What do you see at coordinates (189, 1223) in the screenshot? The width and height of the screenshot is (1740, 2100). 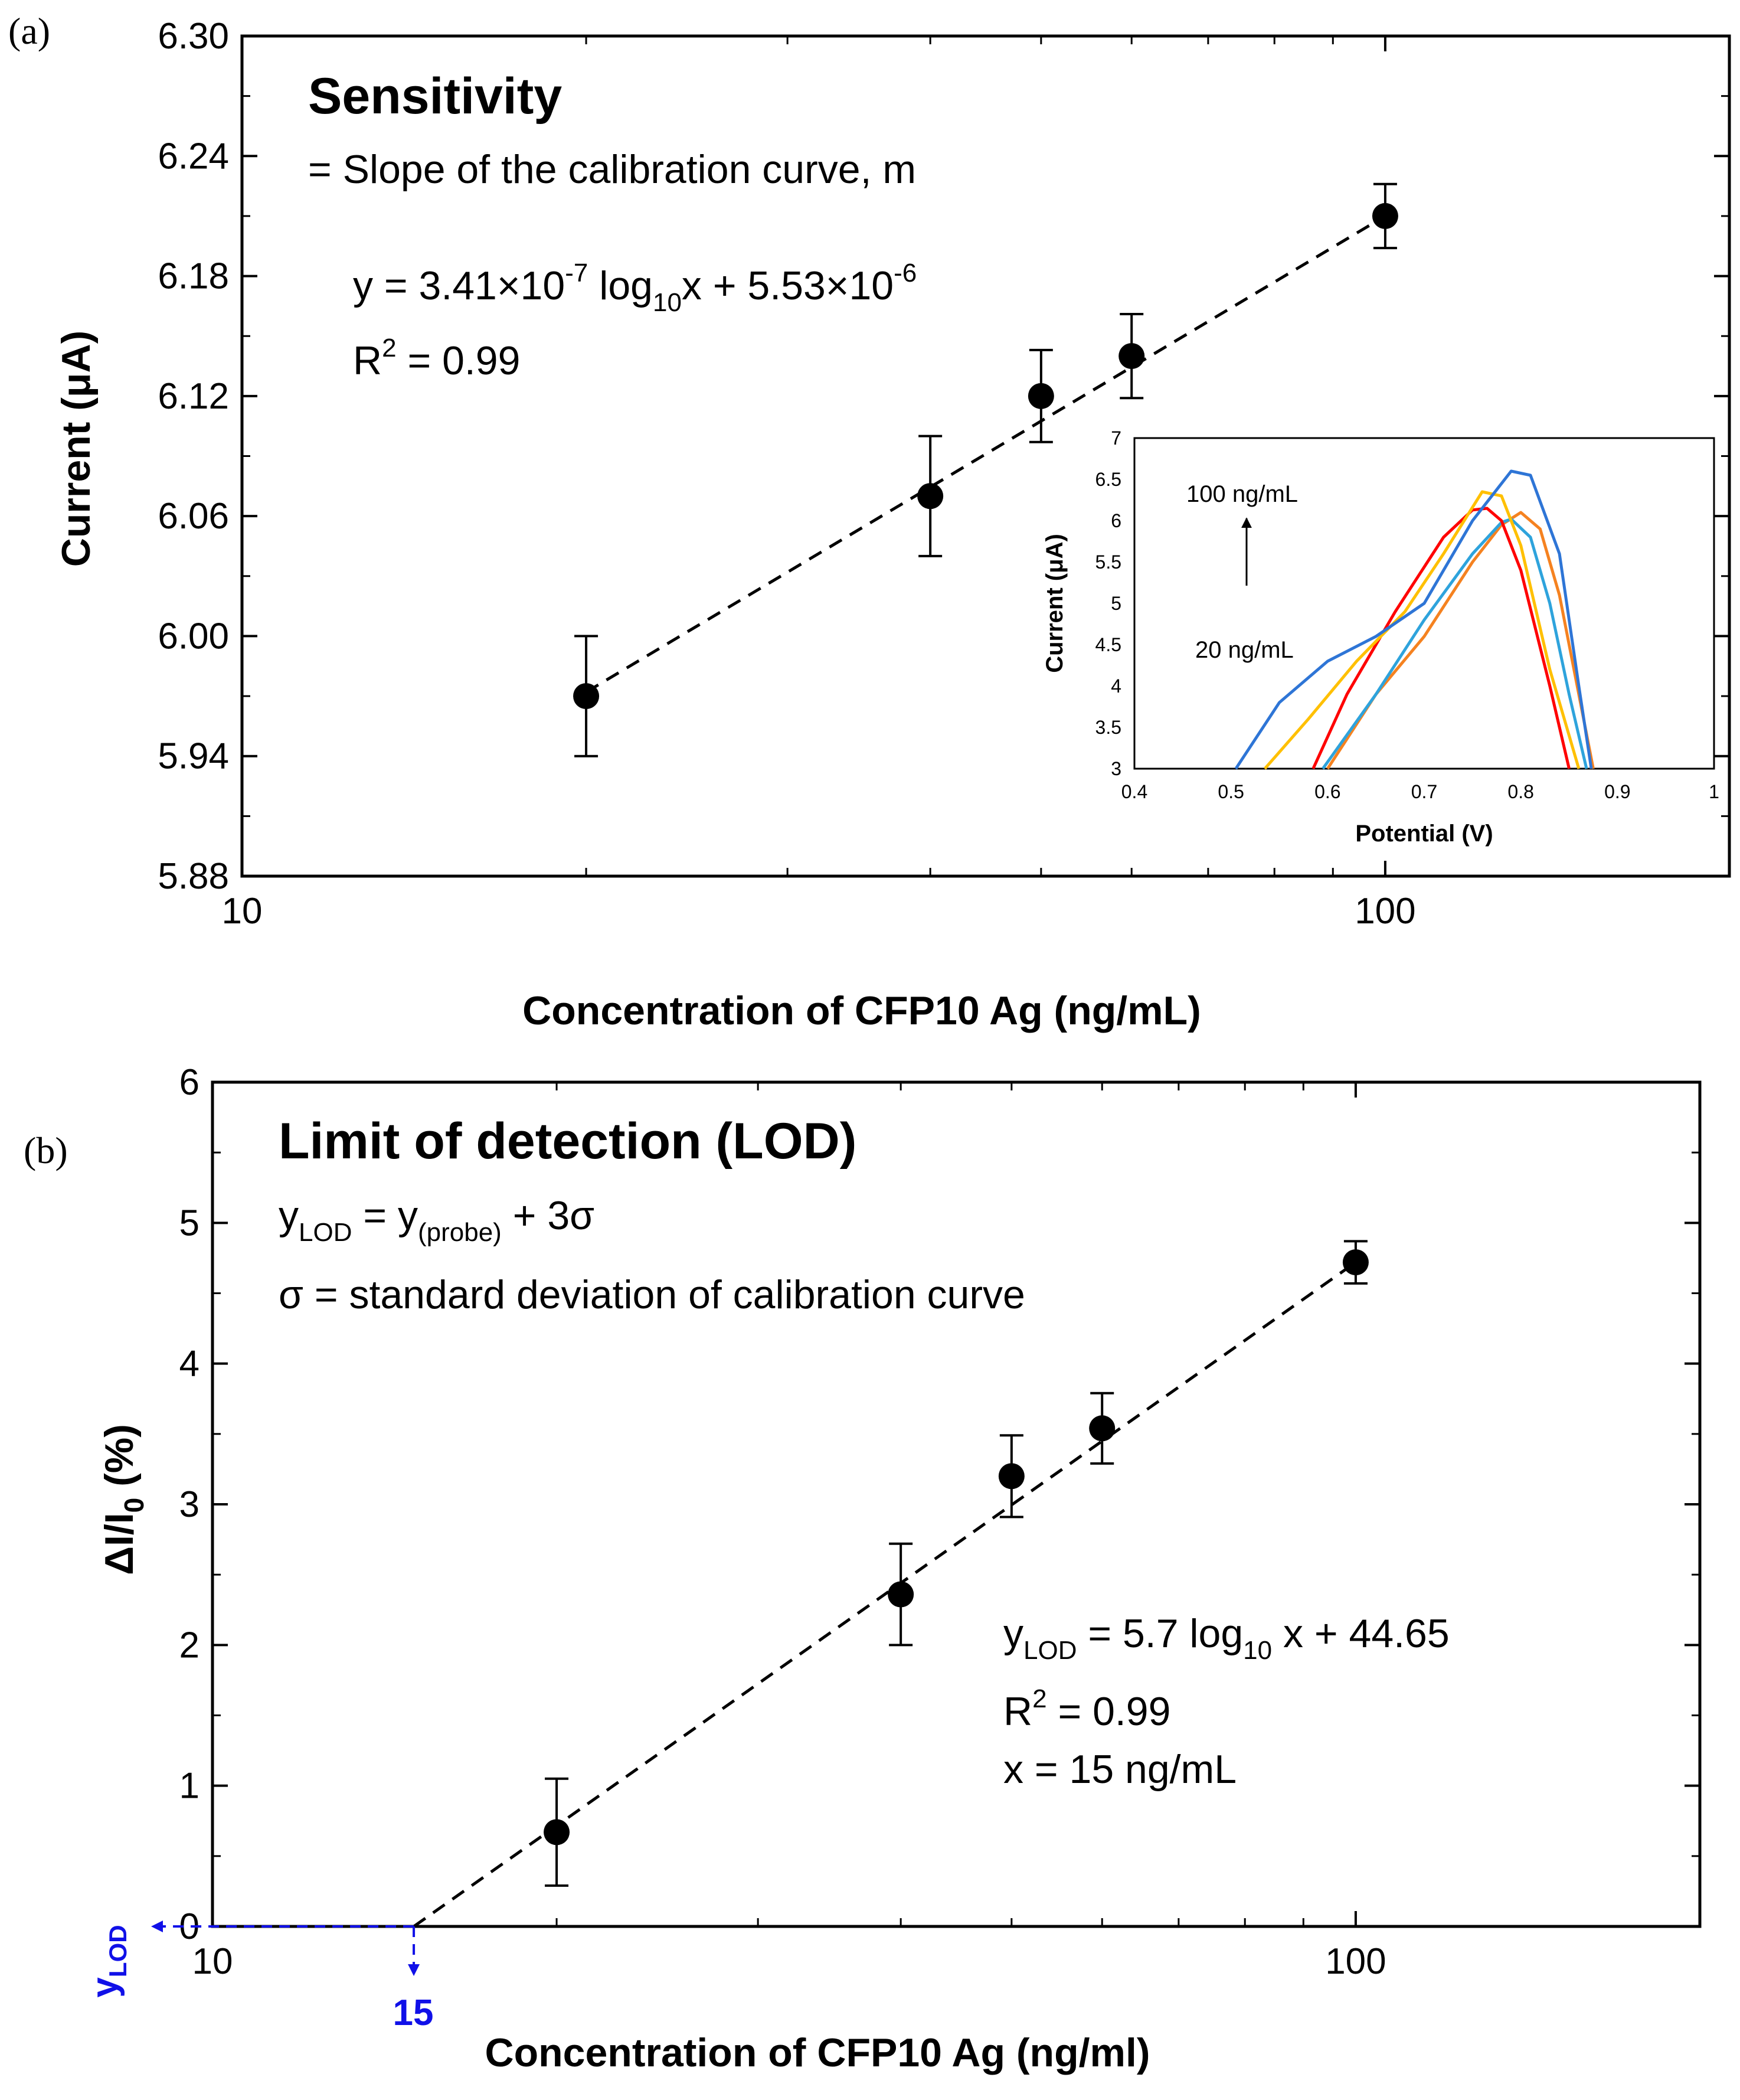 I see `panel-b-y-tick-label: 5` at bounding box center [189, 1223].